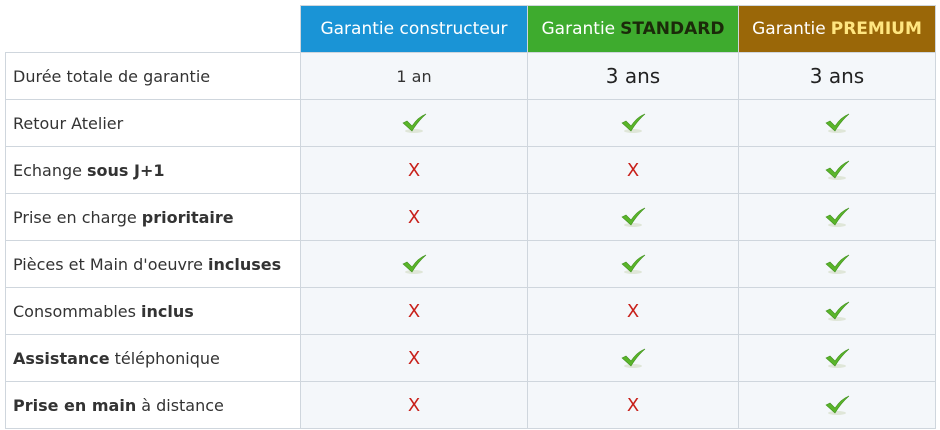 This screenshot has width=940, height=430. I want to click on text-segment: Prise en main, so click(75, 405).